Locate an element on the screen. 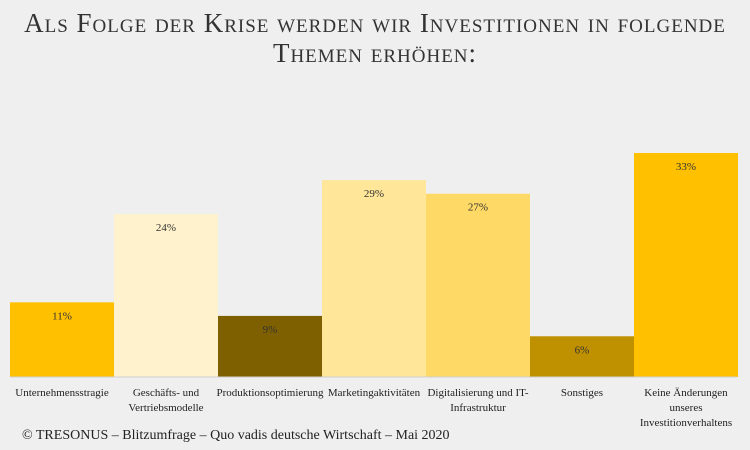 The width and height of the screenshot is (750, 450). value-label-6: 6% is located at coordinates (582, 350).